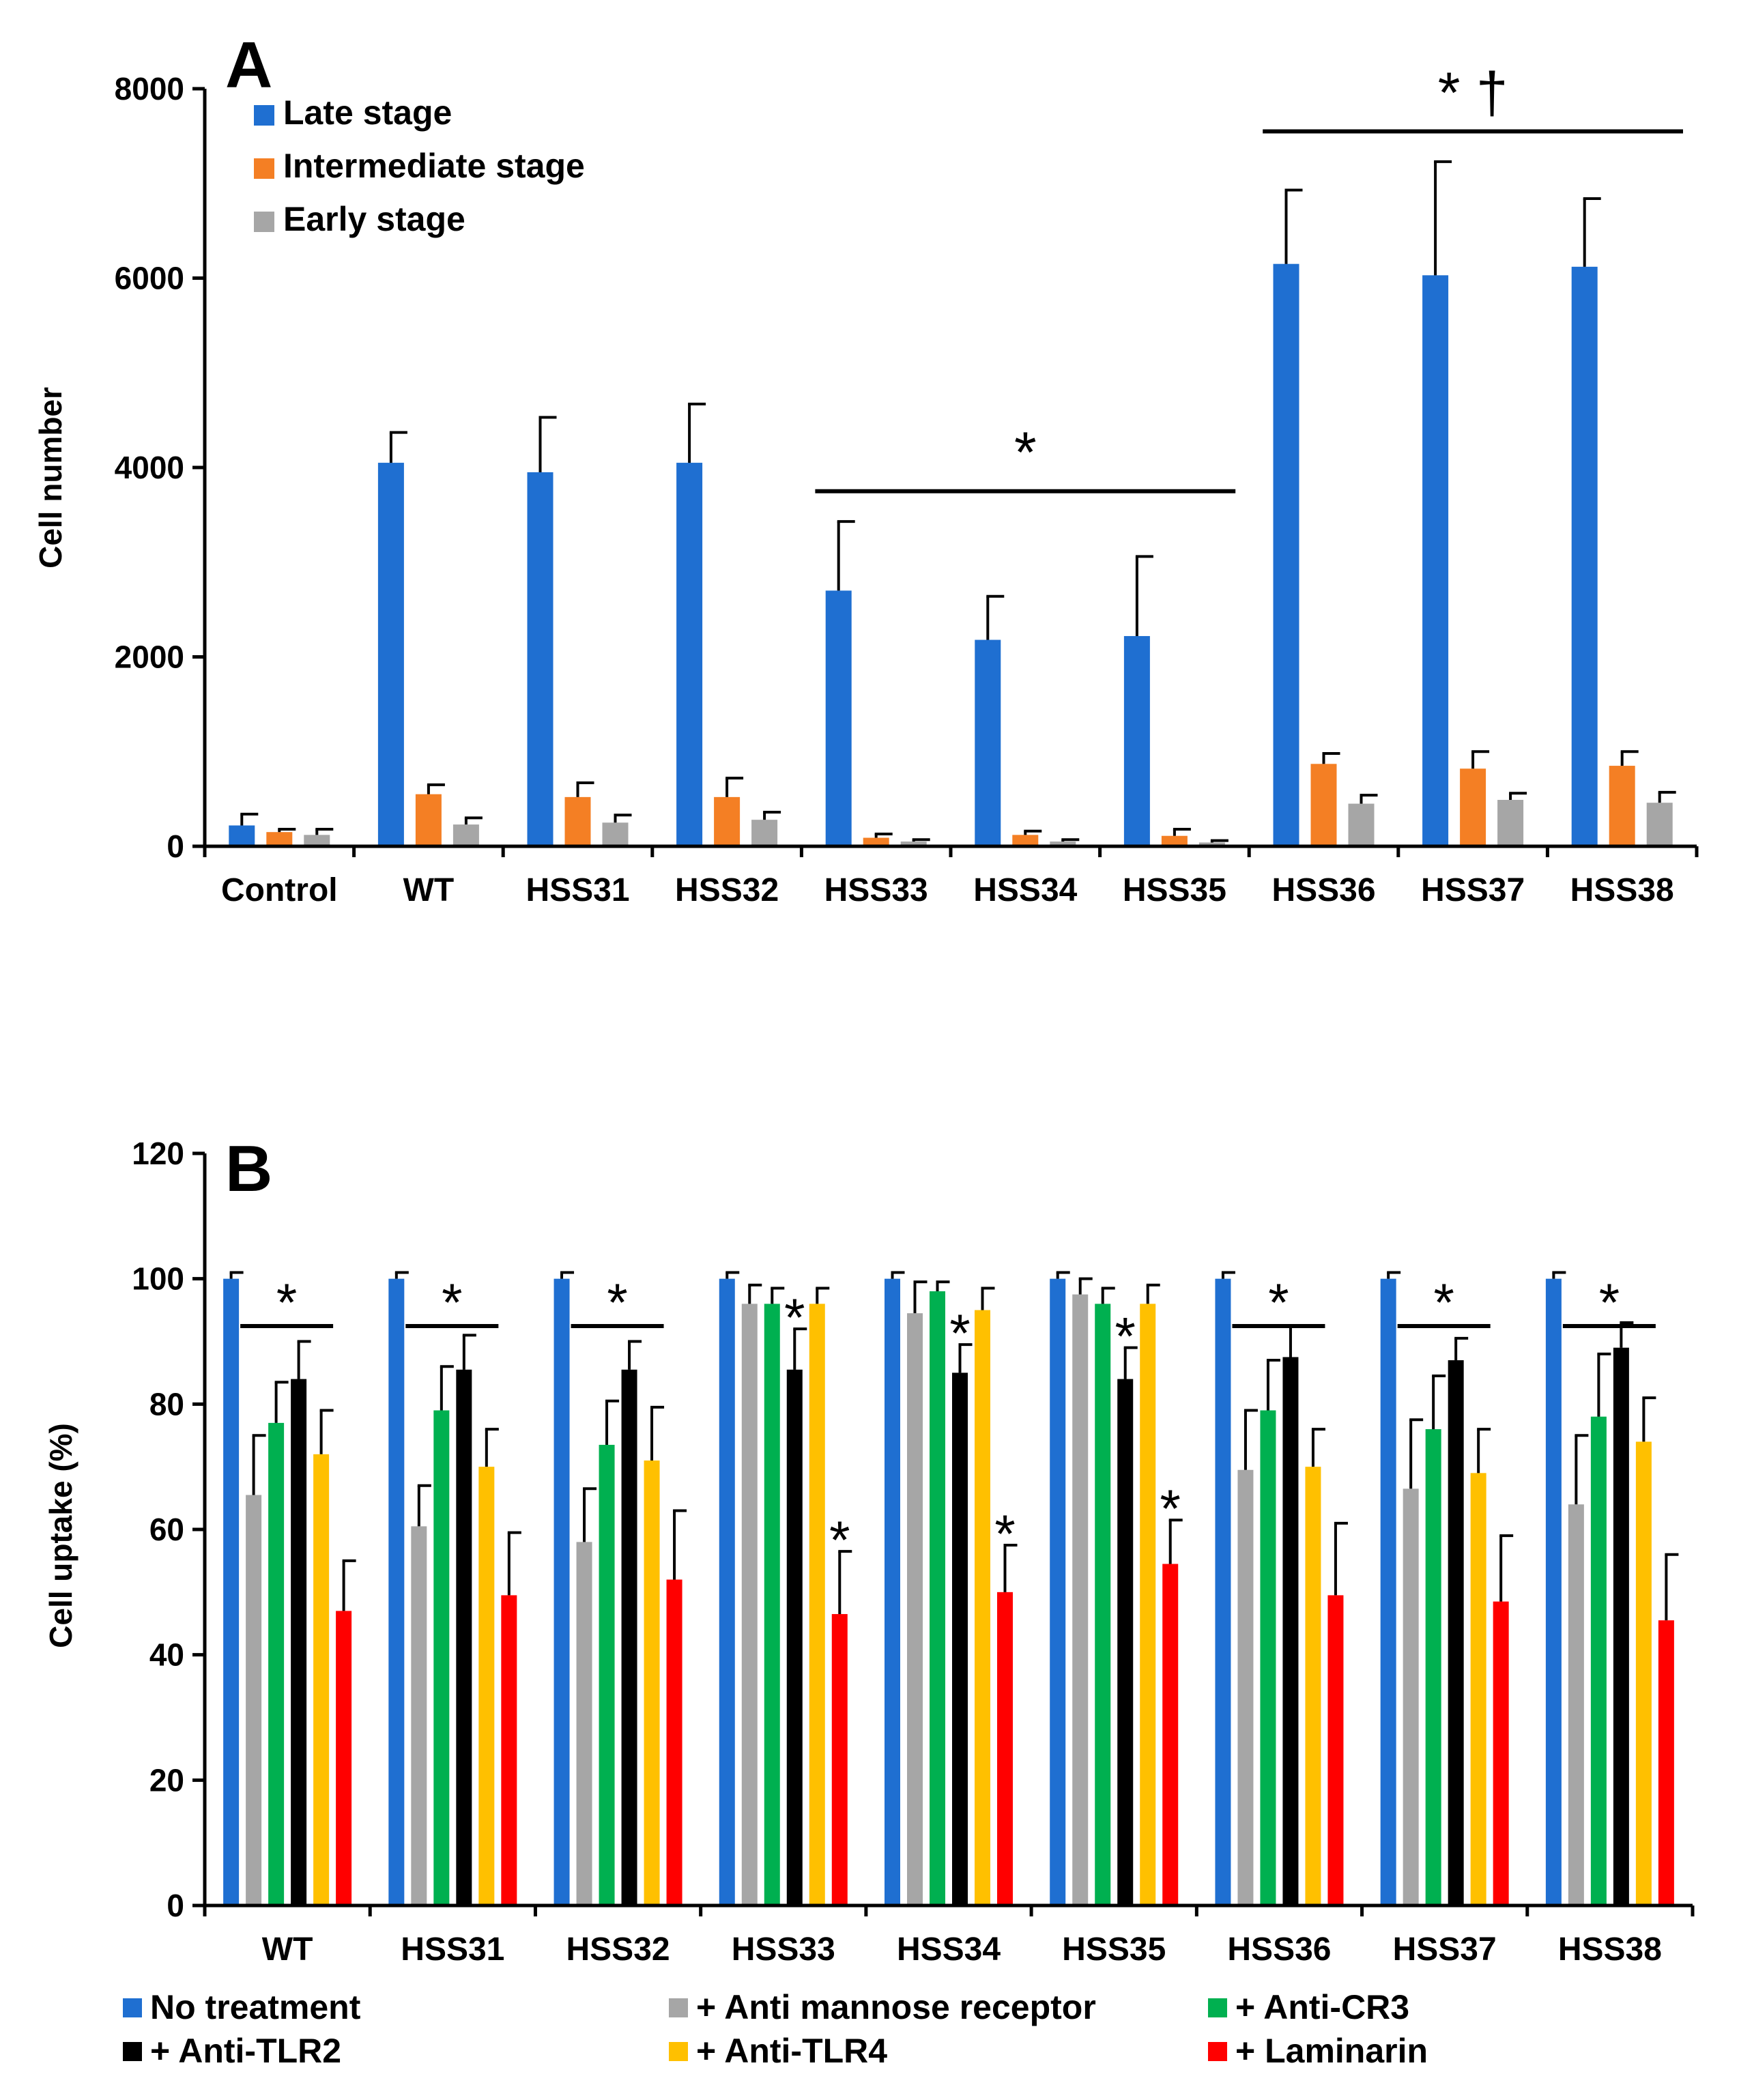 This screenshot has height=2100, width=1739. I want to click on a-error-bar-hss33-early-stage, so click(921, 840).